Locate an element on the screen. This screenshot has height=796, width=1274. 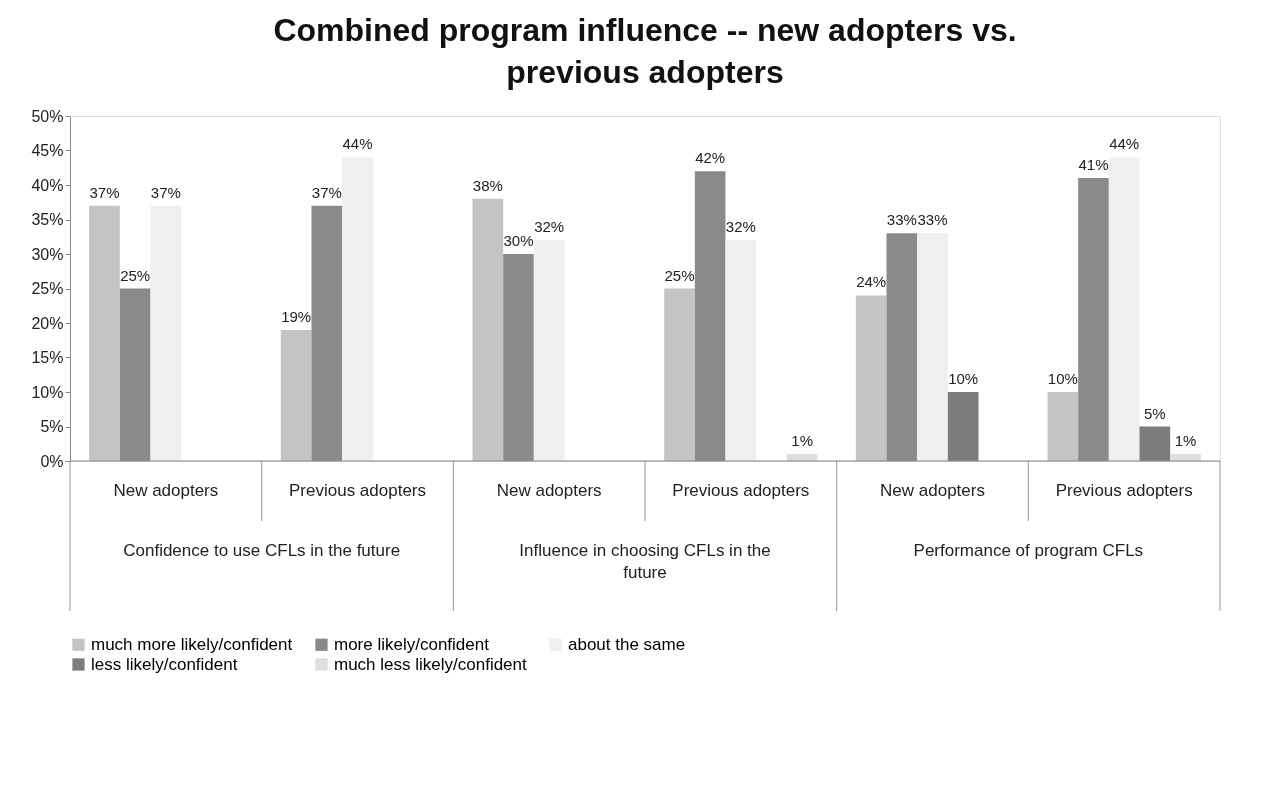
y-tick-label: 30% is located at coordinates (47, 254).